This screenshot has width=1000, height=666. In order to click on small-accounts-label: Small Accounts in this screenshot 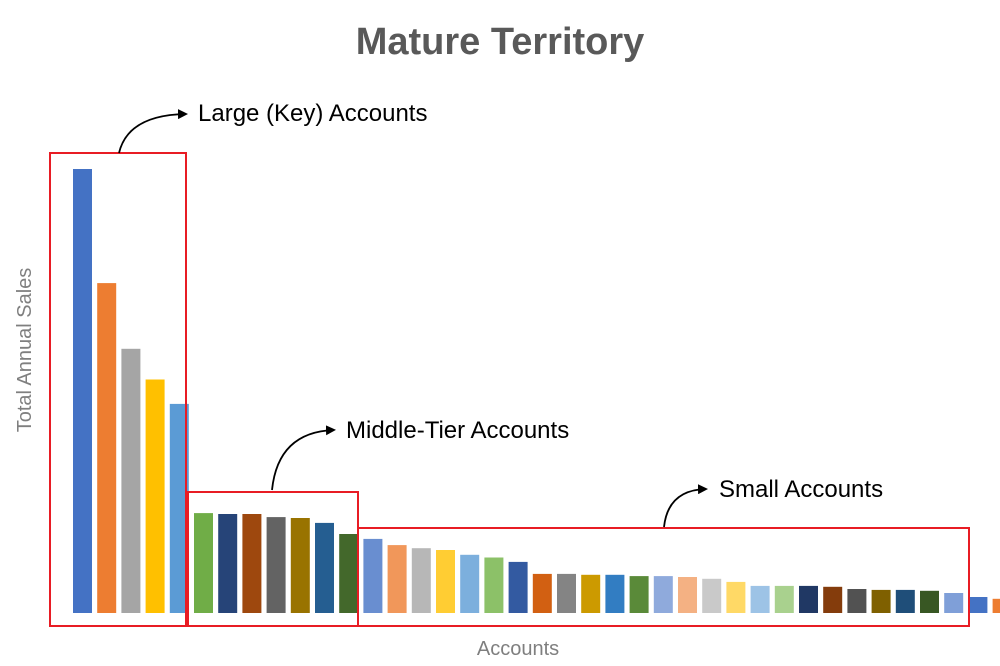, I will do `click(801, 489)`.